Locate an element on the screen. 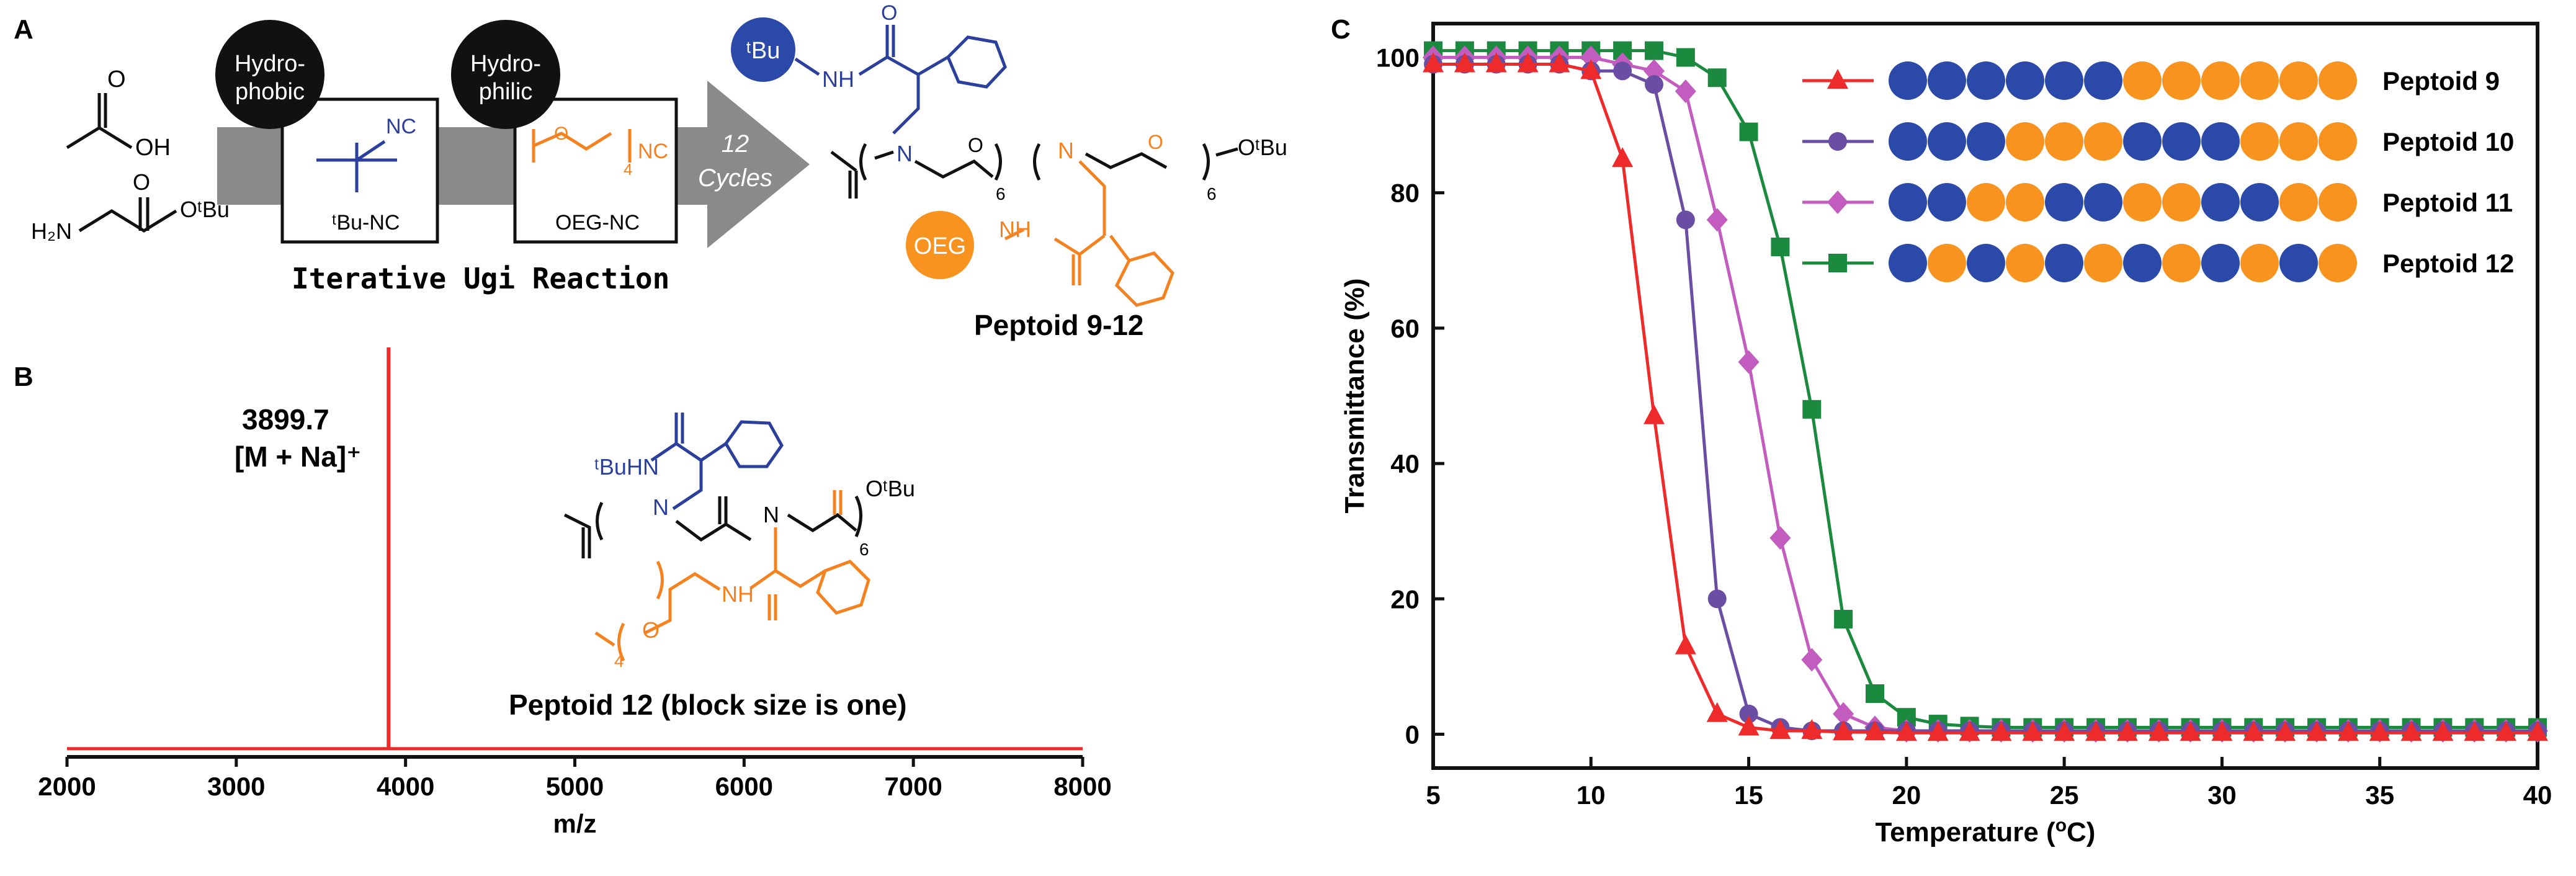 The image size is (2576, 876). oeg-nc-group: NC is located at coordinates (653, 151).